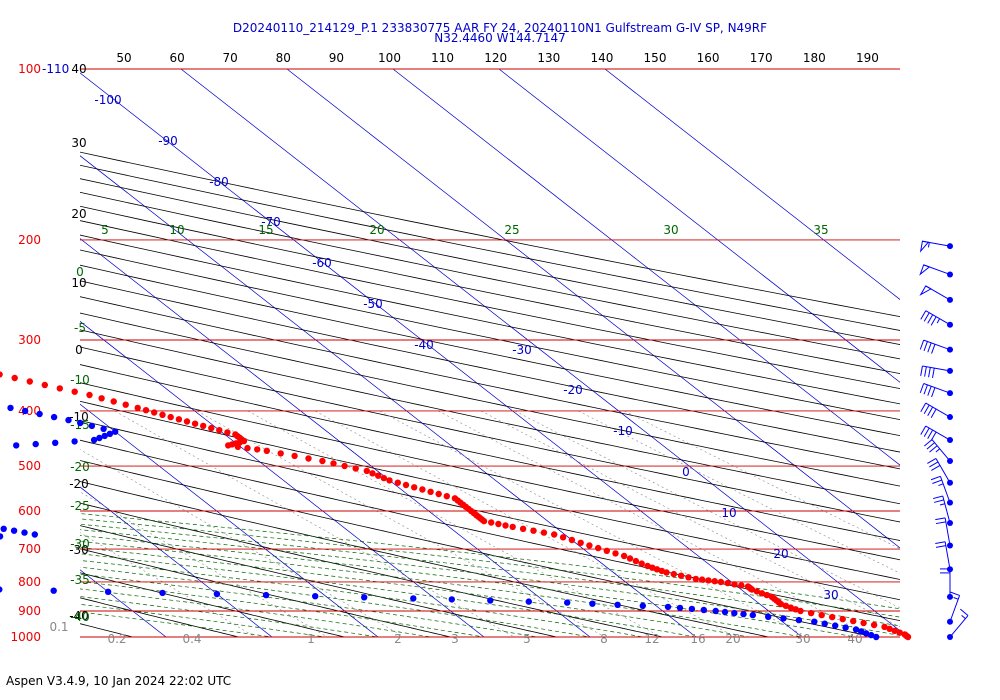  What do you see at coordinates (80, 328) in the screenshot?
I see `moist-adiabat-label: -5` at bounding box center [80, 328].